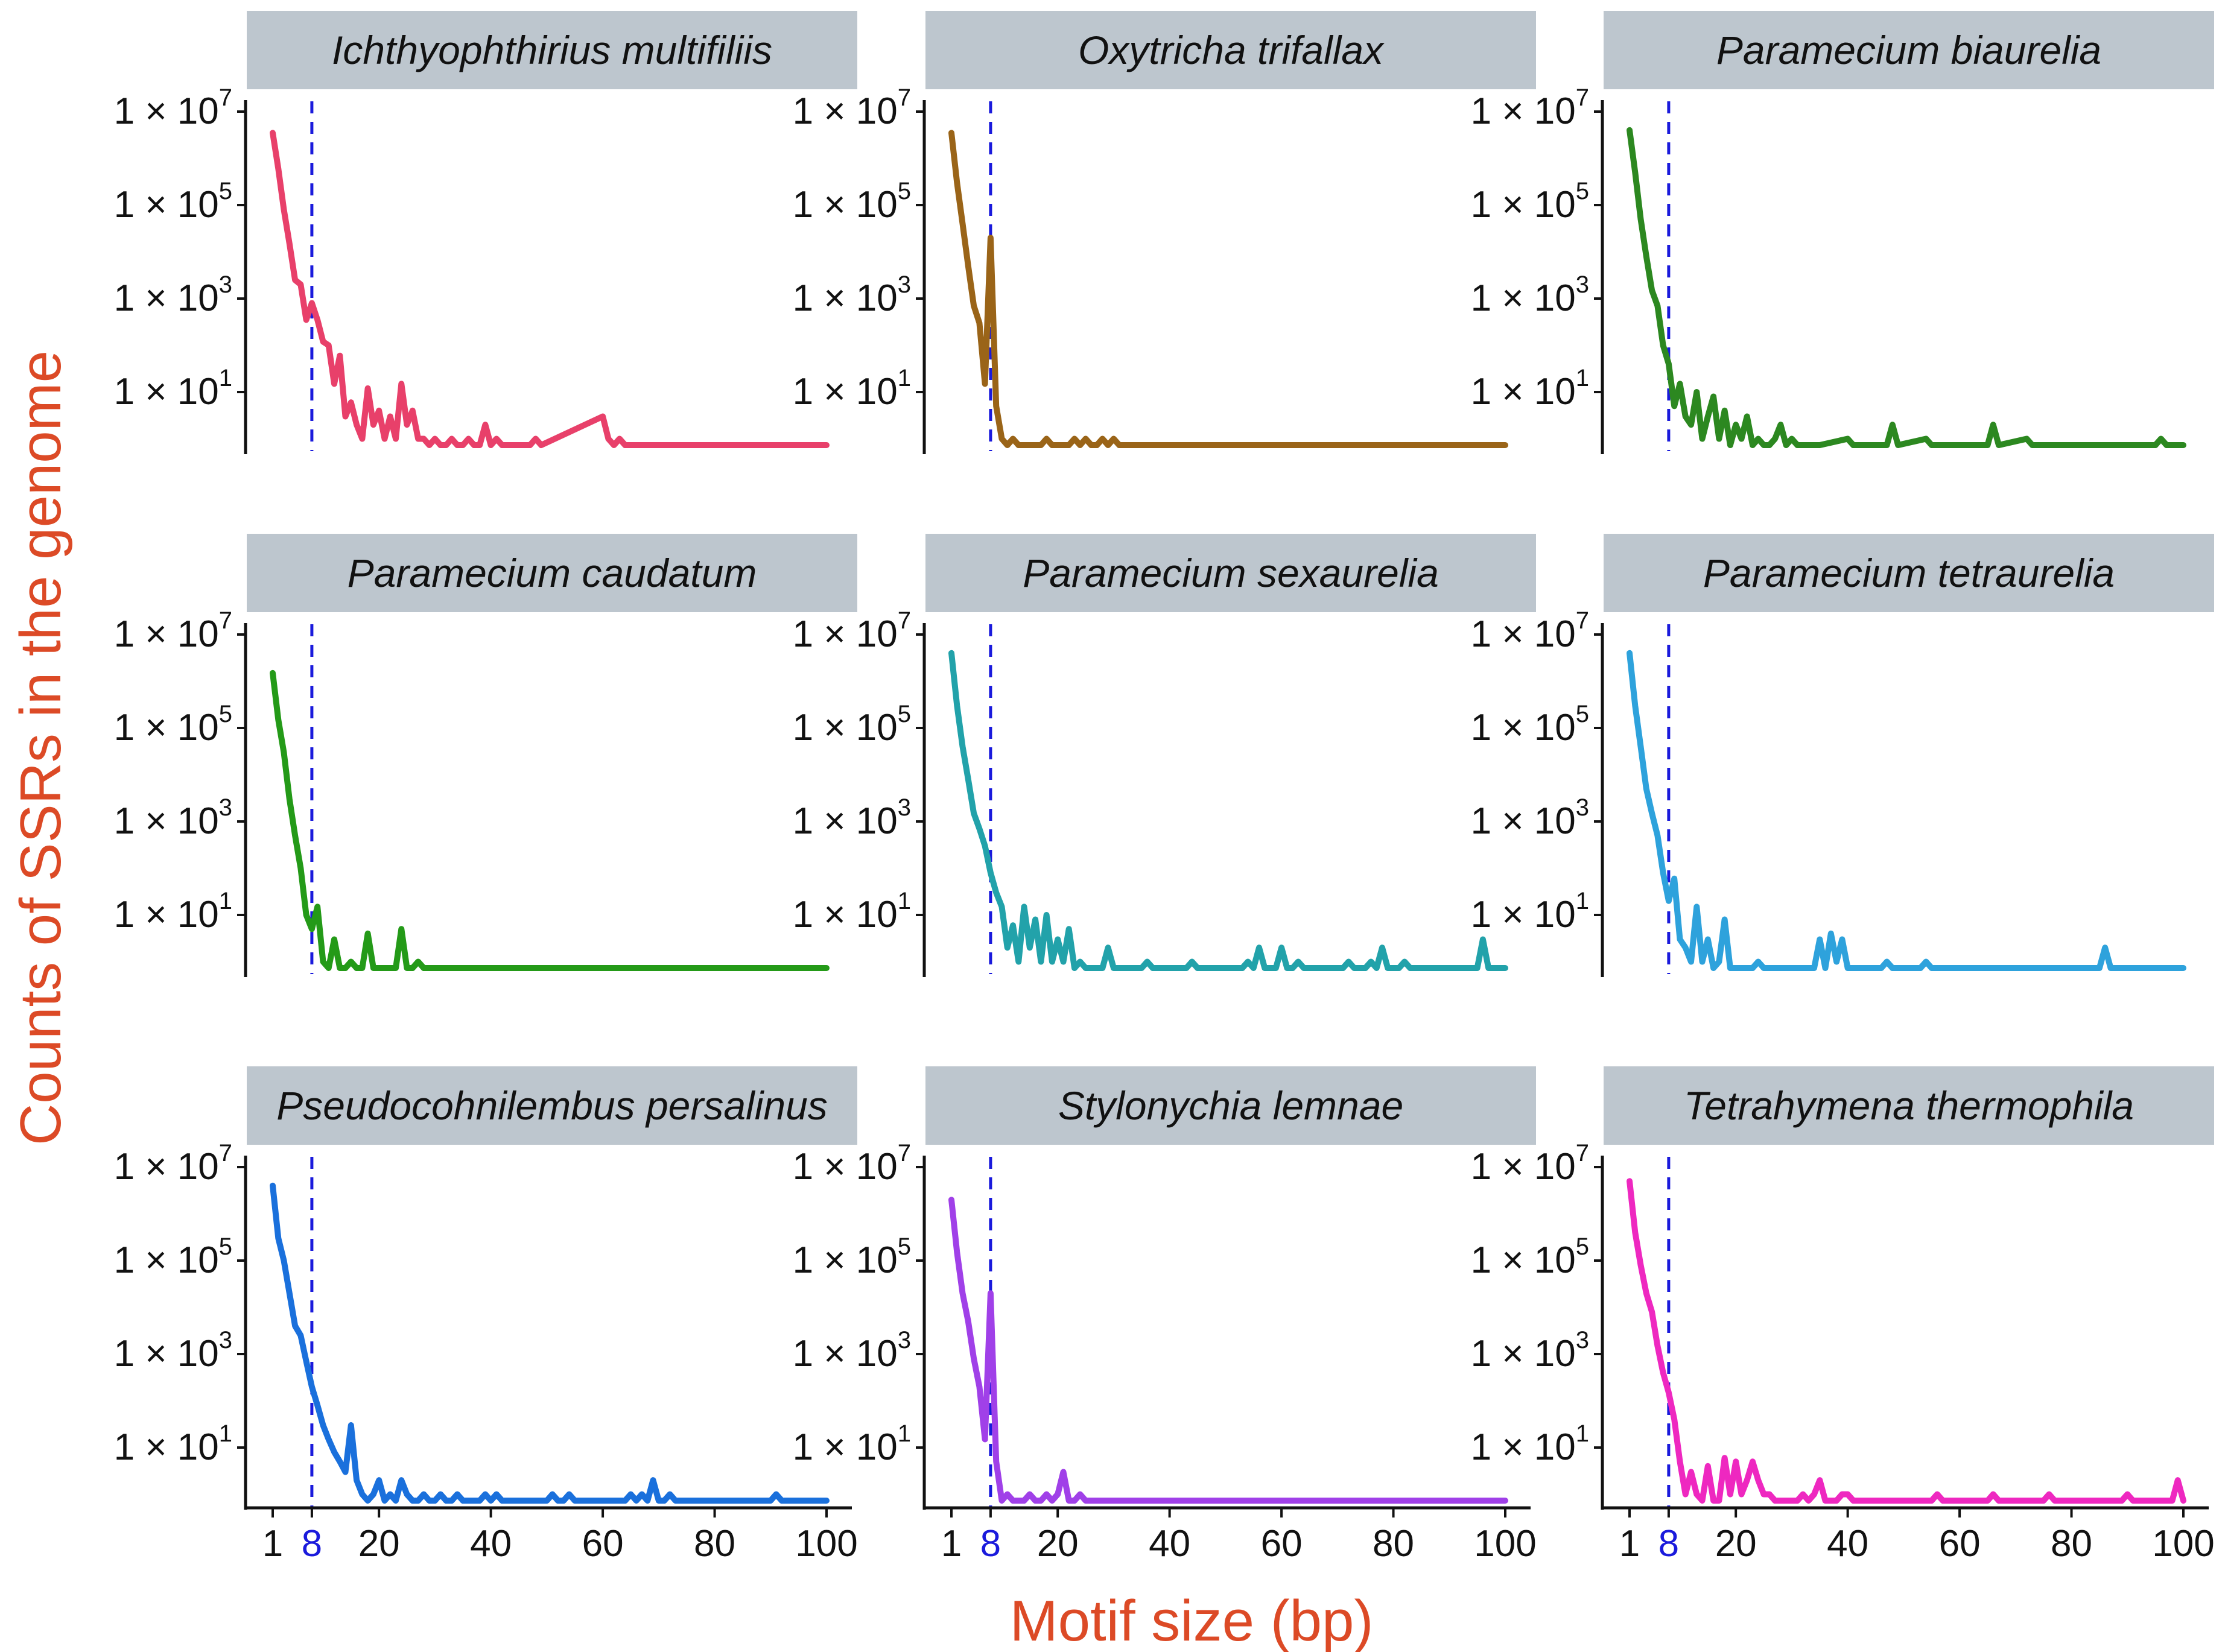 This screenshot has width=2225, height=1652. Describe the element at coordinates (1192, 1620) in the screenshot. I see `x-axis-title: Motif size (bp)` at that location.